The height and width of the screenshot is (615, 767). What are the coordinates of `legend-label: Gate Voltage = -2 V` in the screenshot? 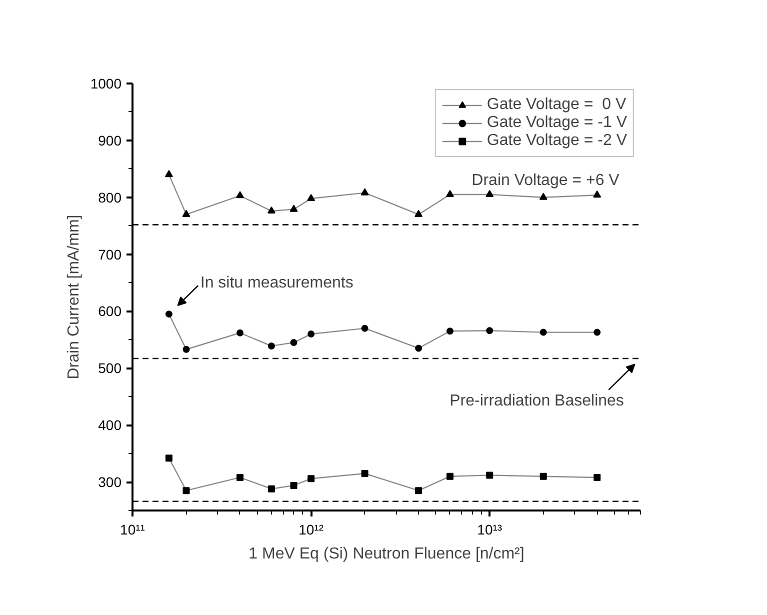 It's located at (556, 141).